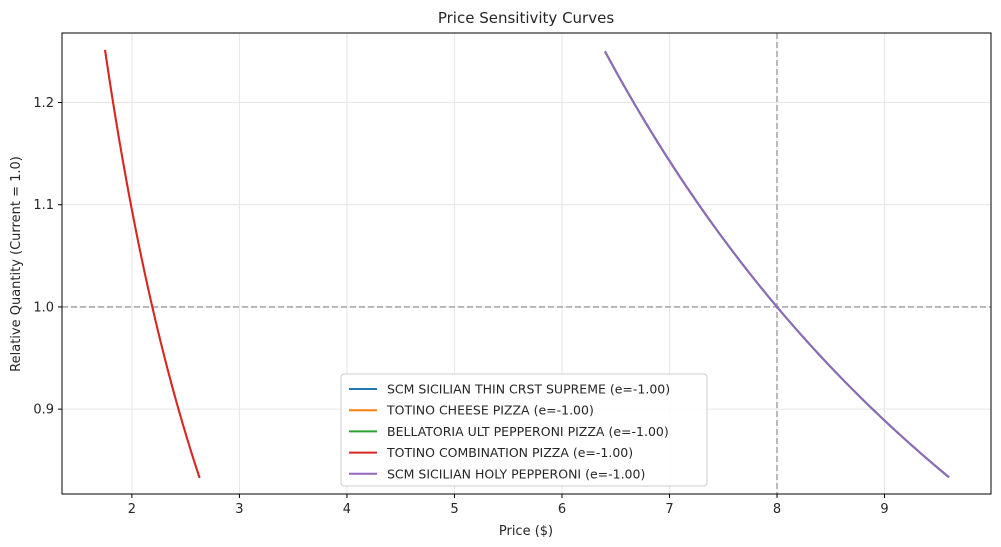  Describe the element at coordinates (47, 257) in the screenshot. I see `y-axis-ticks: 0.9 1.0 1.1 1.2` at that location.